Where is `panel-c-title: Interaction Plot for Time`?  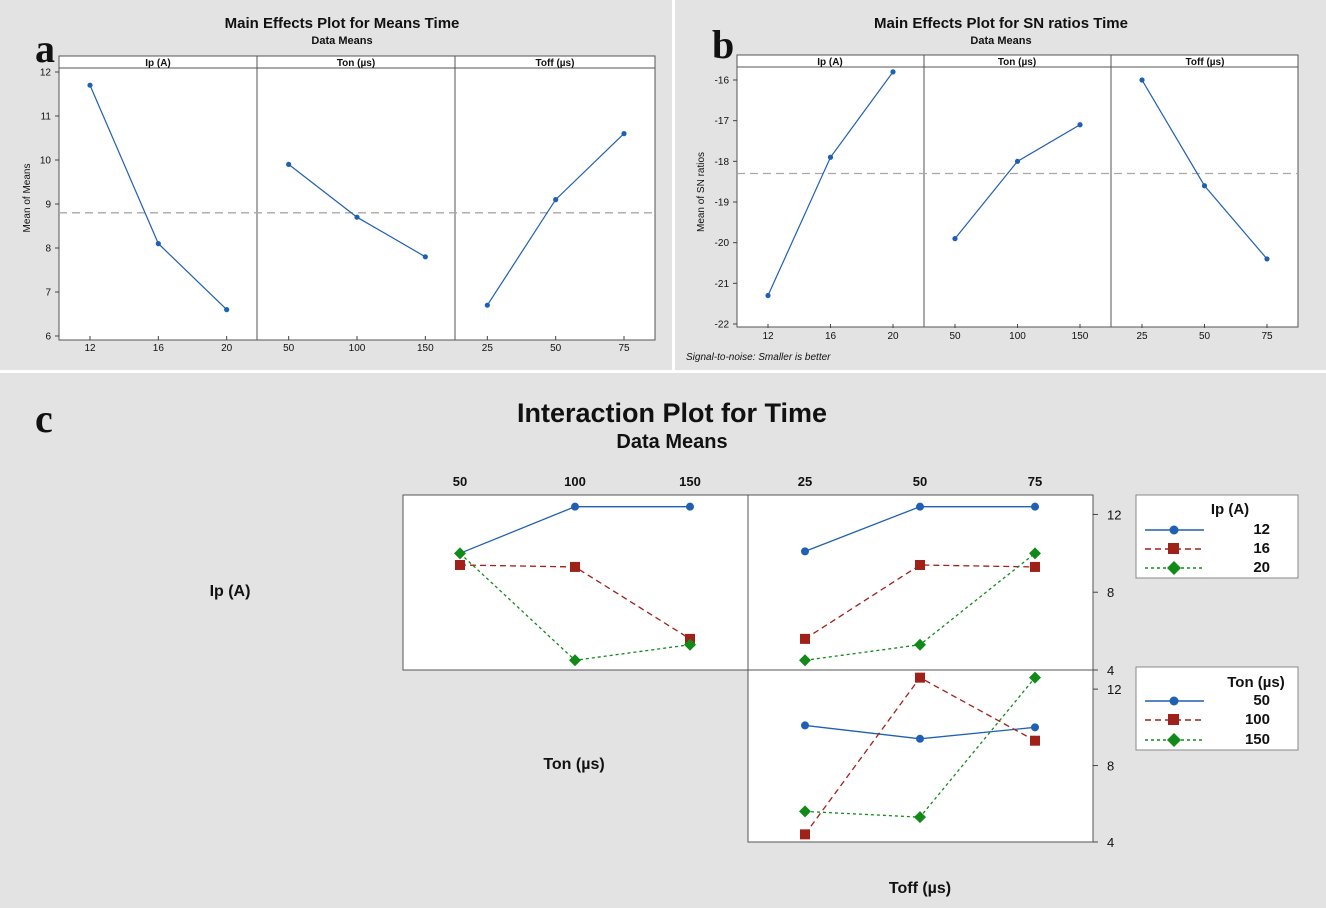
panel-c-title: Interaction Plot for Time is located at coordinates (672, 413).